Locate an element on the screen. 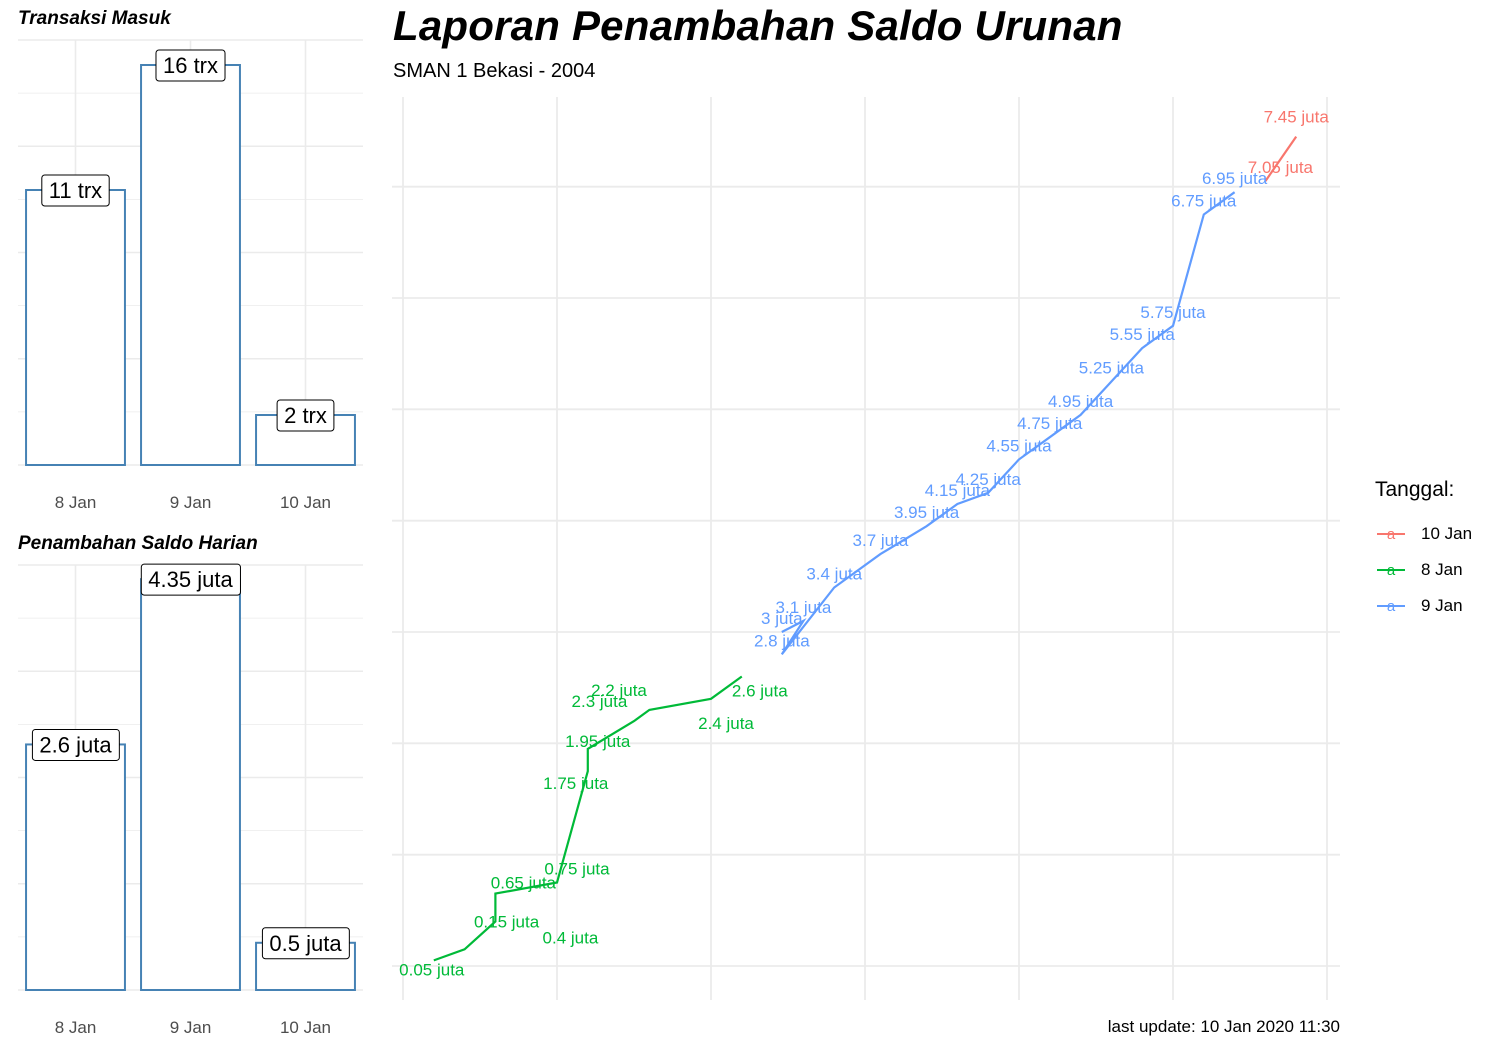 The height and width of the screenshot is (1055, 1500). legend-item: a 9 Jan is located at coordinates (1423, 606).